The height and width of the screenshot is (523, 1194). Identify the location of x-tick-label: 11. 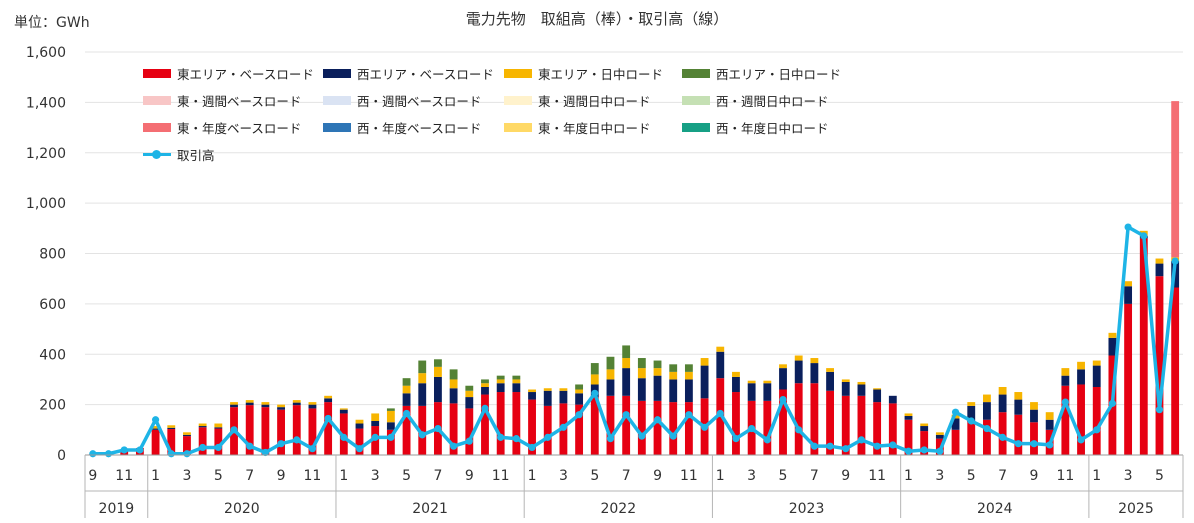
(689, 476).